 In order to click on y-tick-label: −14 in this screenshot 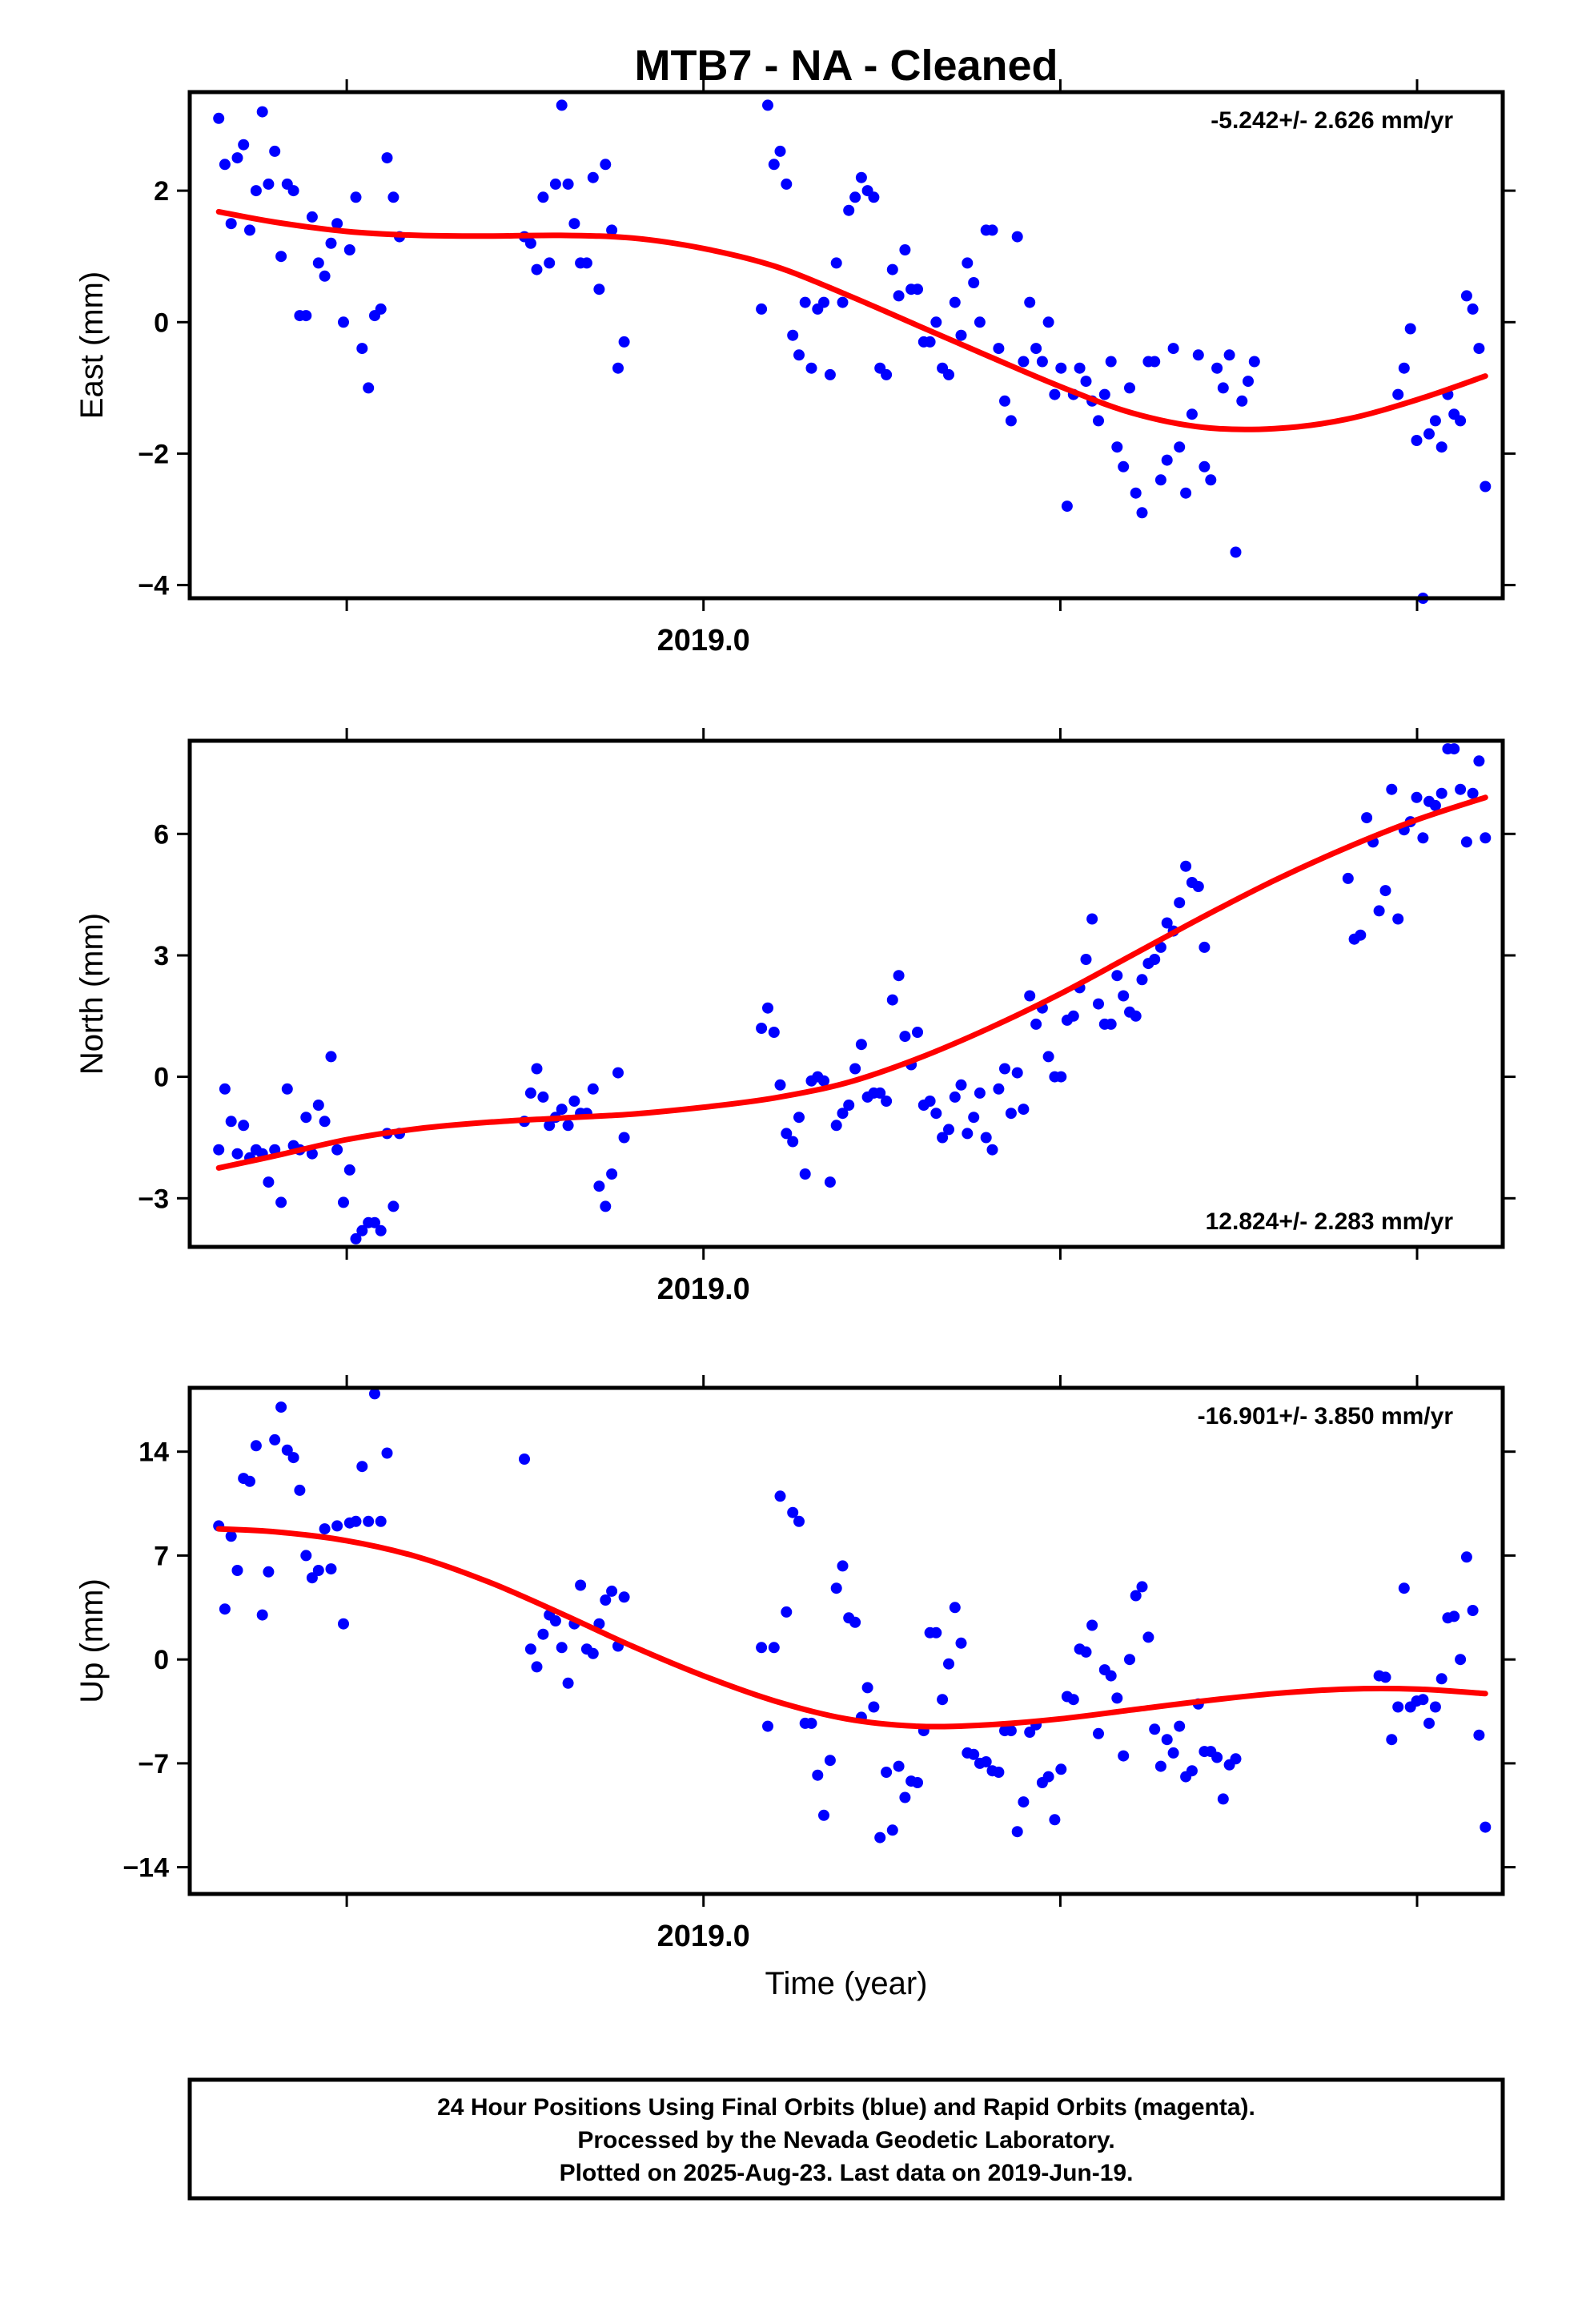, I will do `click(145, 1869)`.